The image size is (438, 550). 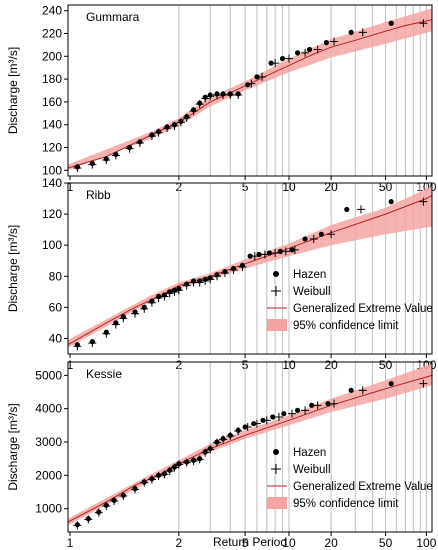 I want to click on x-tick-label: 2, so click(x=179, y=543).